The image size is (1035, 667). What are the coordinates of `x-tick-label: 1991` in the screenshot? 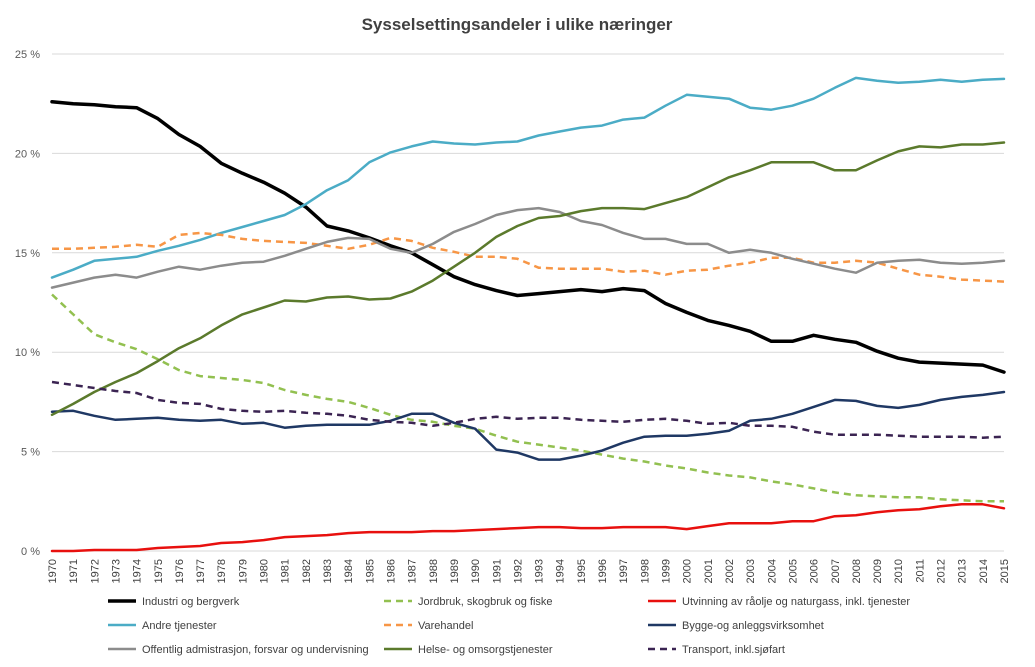 It's located at (497, 571).